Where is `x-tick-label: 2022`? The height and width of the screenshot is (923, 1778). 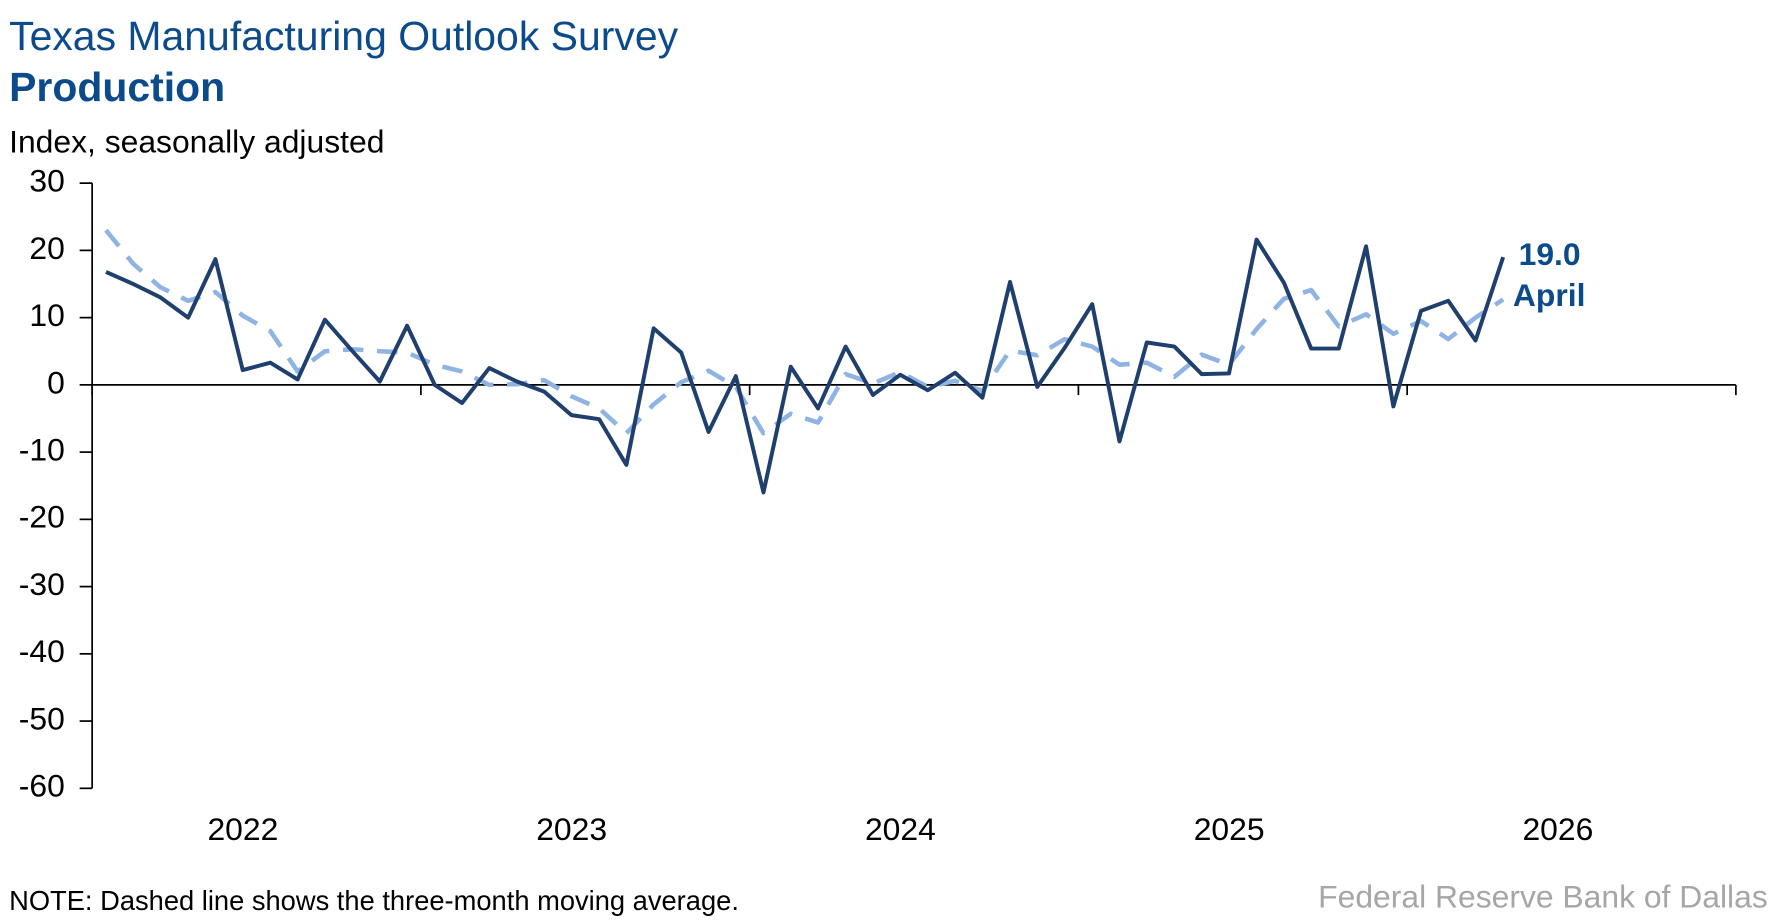
x-tick-label: 2022 is located at coordinates (242, 829).